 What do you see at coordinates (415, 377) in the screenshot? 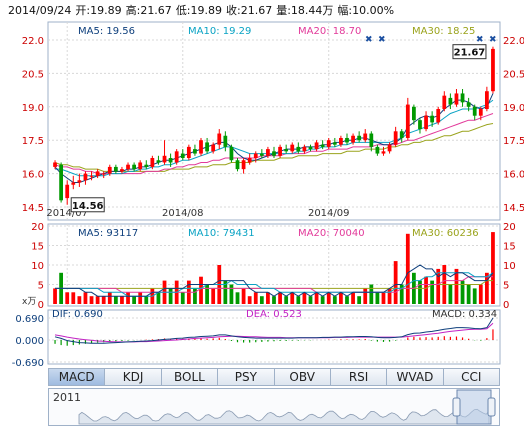
I see `tab-wvad: WVAD` at bounding box center [415, 377].